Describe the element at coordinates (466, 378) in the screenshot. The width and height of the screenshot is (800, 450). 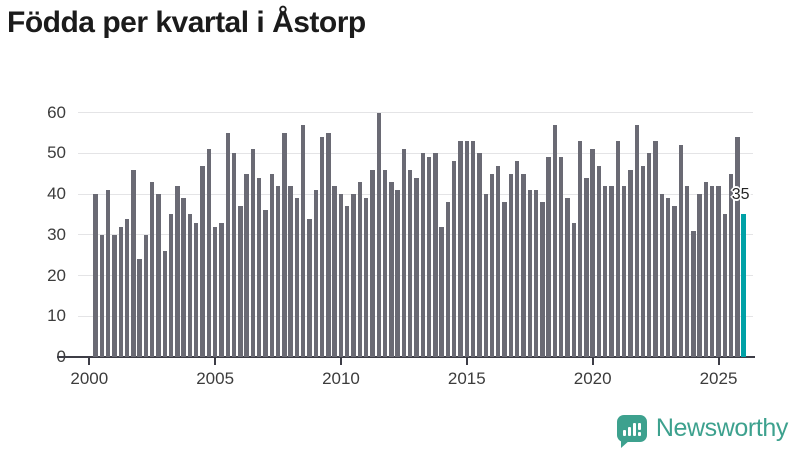
I see `x-axis-tick-label: 2015` at that location.